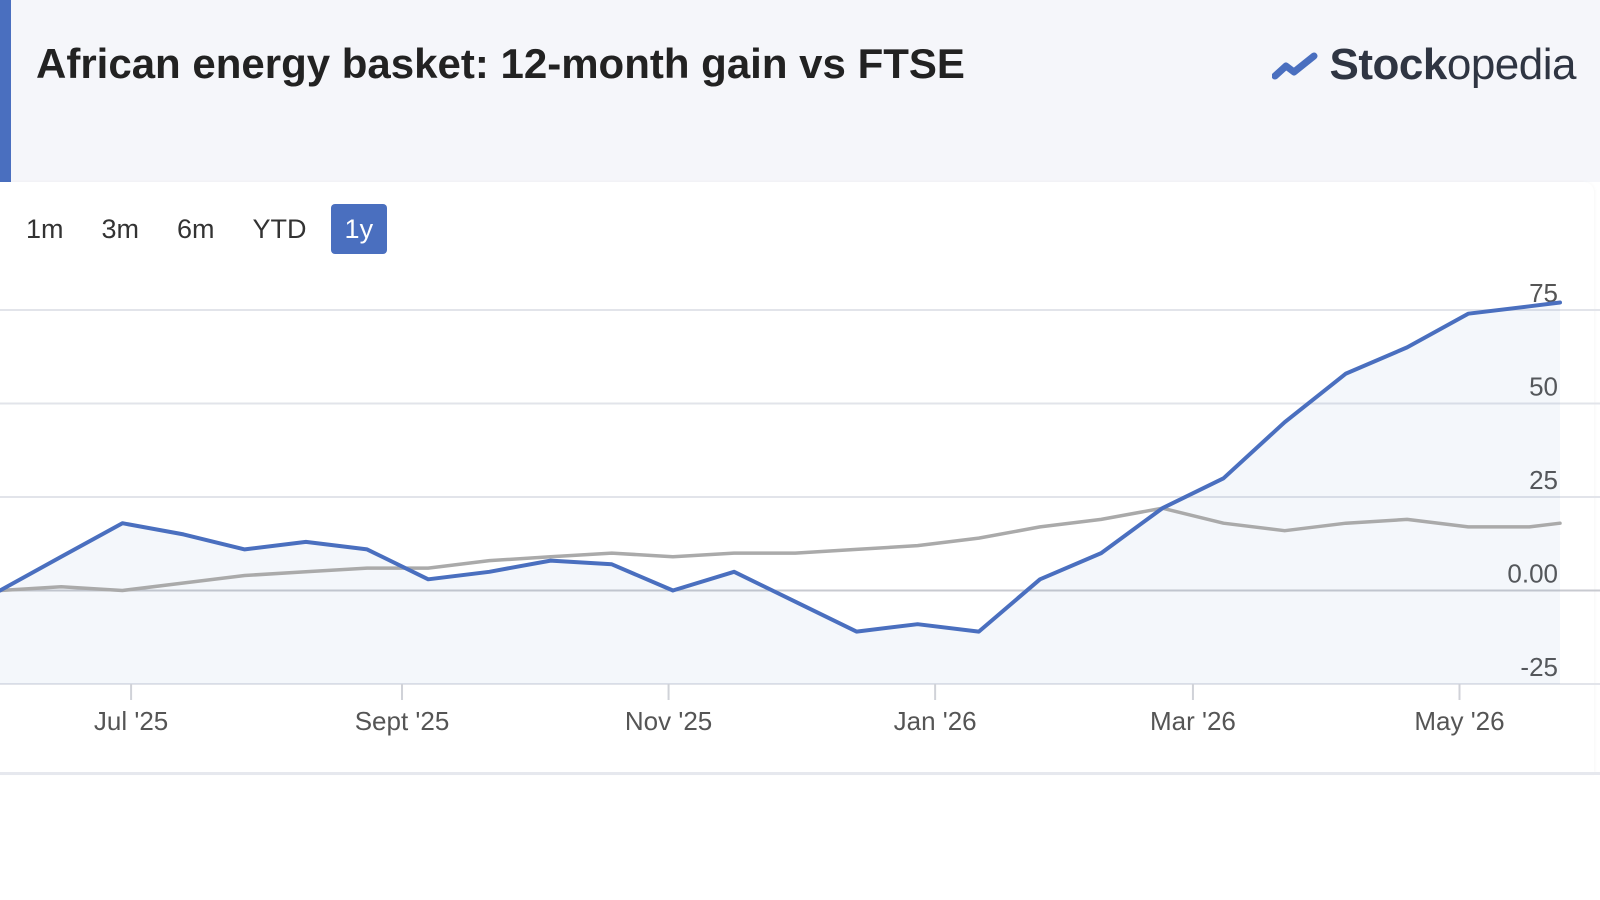 The height and width of the screenshot is (900, 1600). I want to click on x-tick-label: Nov '25, so click(668, 721).